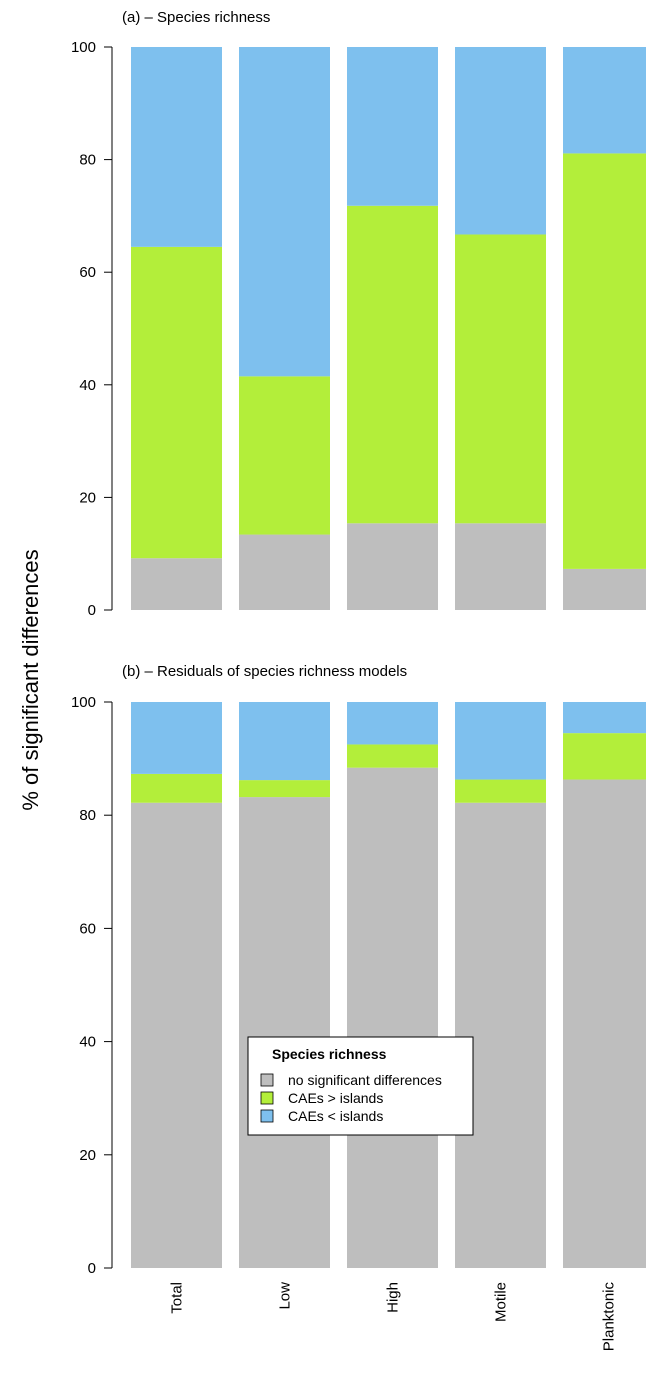 The width and height of the screenshot is (646, 1378). Describe the element at coordinates (609, 1317) in the screenshot. I see `x-tick-label: Planktonic` at that location.